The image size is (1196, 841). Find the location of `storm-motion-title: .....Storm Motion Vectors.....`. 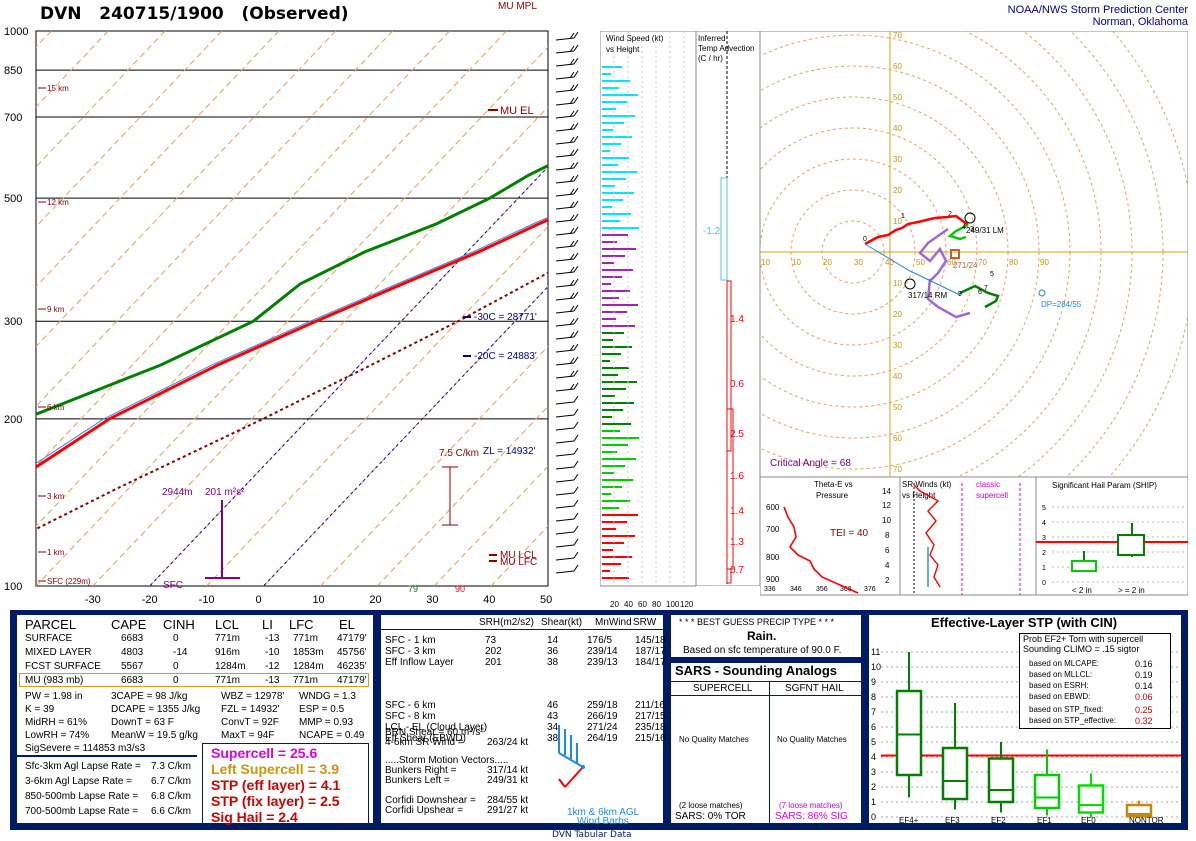

storm-motion-title: .....Storm Motion Vectors..... is located at coordinates (447, 760).